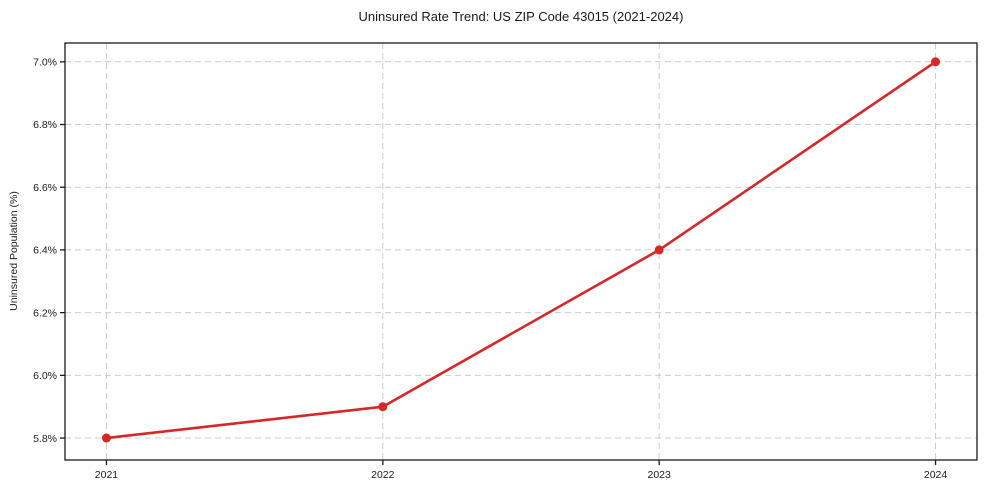 Image resolution: width=989 pixels, height=490 pixels. Describe the element at coordinates (45, 313) in the screenshot. I see `y-tick-label: 6.2%` at that location.